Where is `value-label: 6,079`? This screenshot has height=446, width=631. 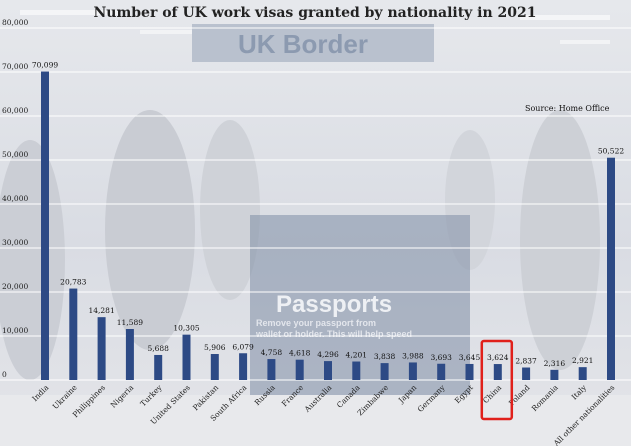
value-label: 6,079 is located at coordinates (243, 346).